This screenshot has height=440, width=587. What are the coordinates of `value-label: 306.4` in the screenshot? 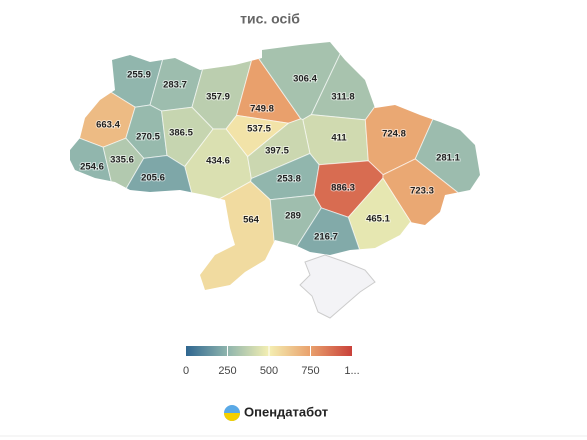 It's located at (305, 79).